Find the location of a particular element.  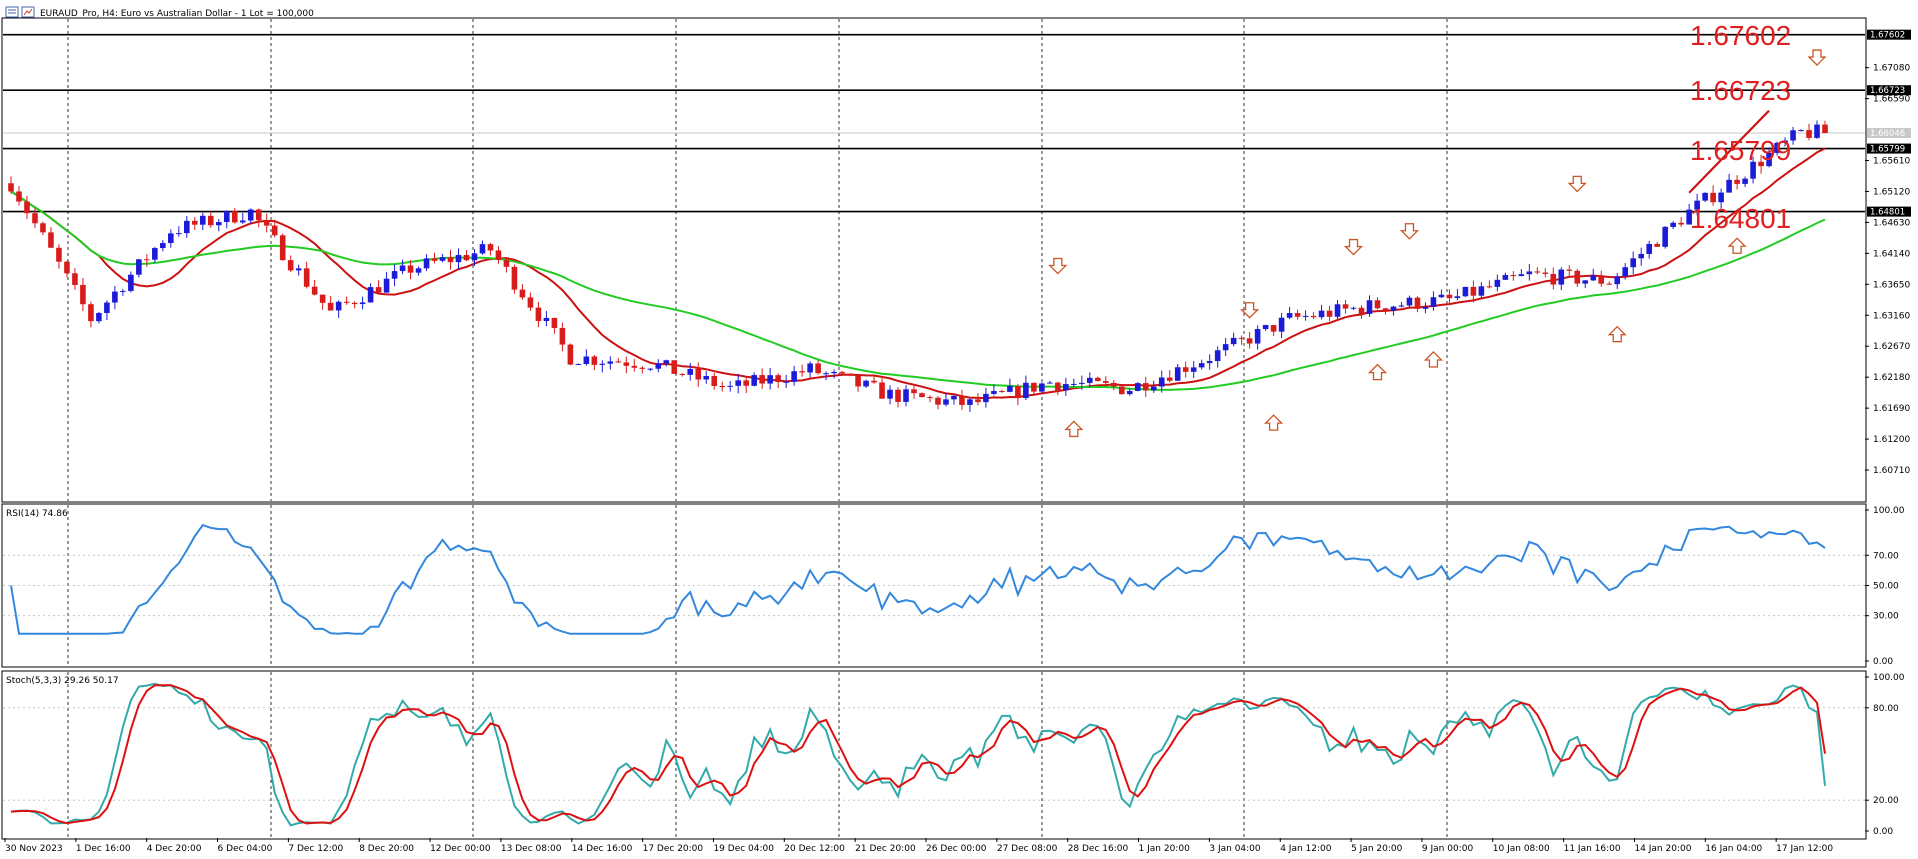

time-tick-label: 1 Jan 20:00 is located at coordinates (1165, 849).